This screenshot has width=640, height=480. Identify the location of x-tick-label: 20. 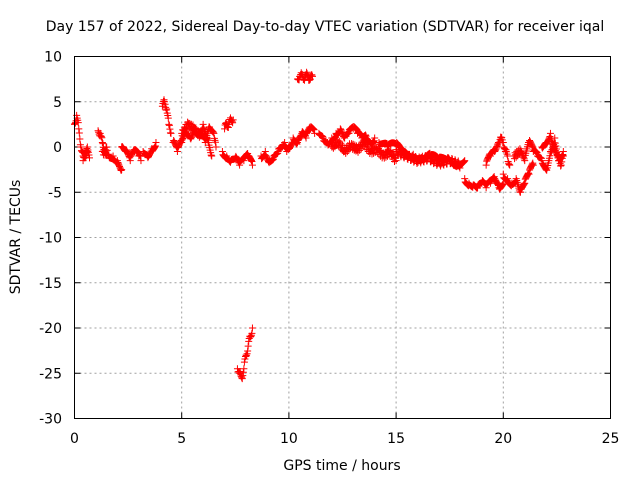
(503, 439).